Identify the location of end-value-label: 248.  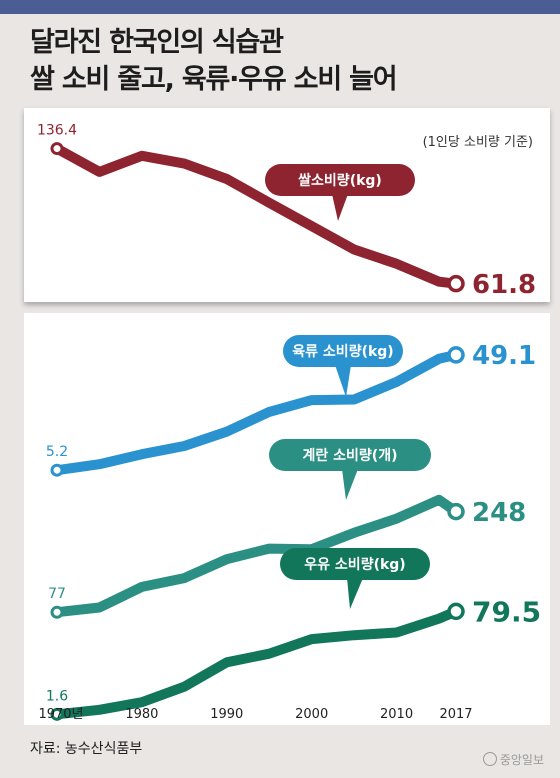
(499, 513).